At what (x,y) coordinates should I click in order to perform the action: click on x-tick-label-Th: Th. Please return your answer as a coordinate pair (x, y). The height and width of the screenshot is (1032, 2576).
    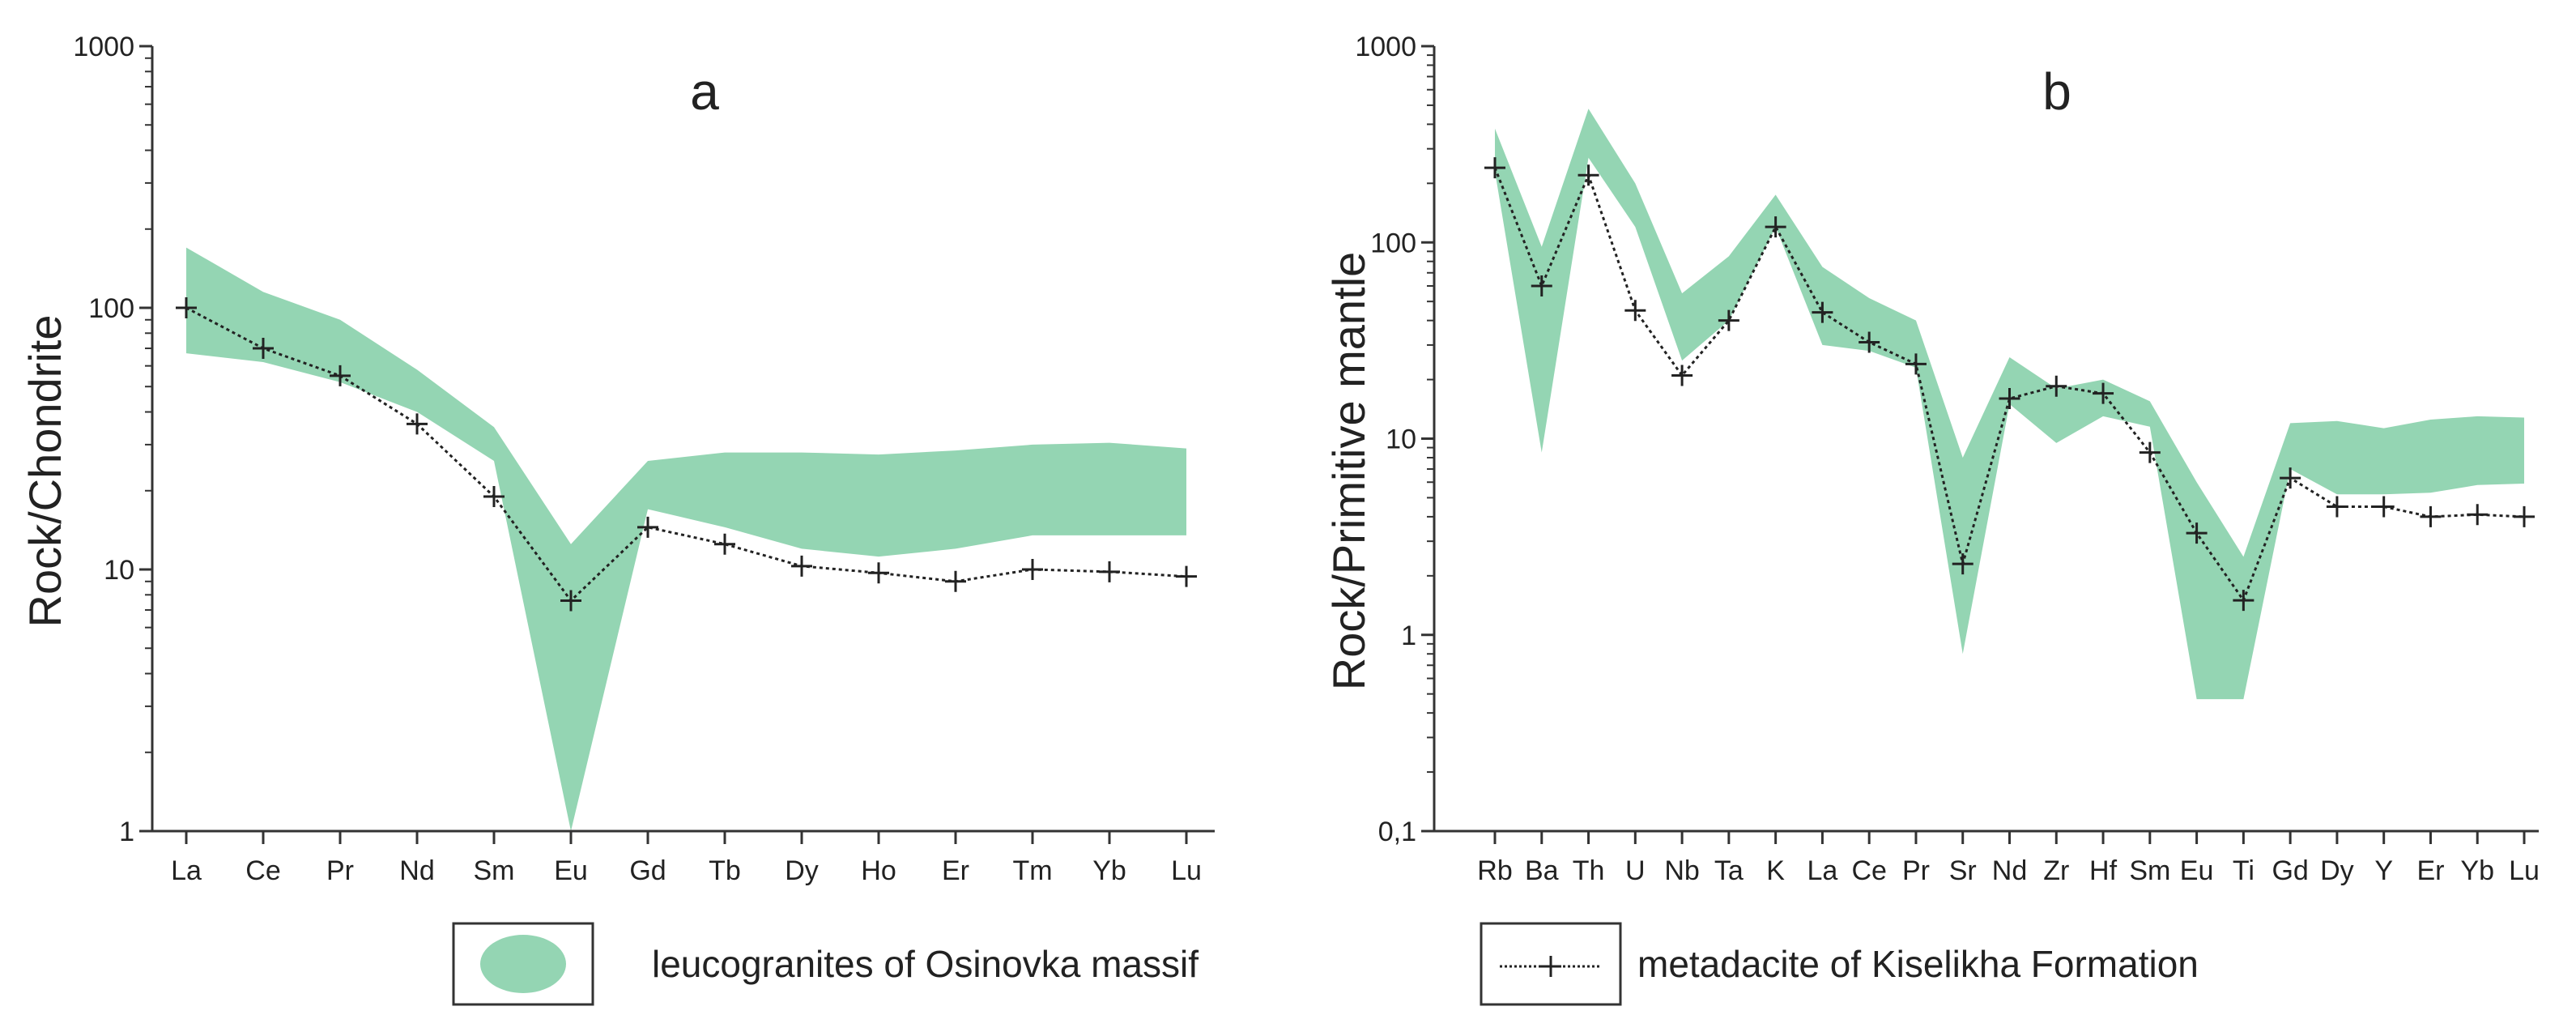
    Looking at the image, I should click on (1589, 870).